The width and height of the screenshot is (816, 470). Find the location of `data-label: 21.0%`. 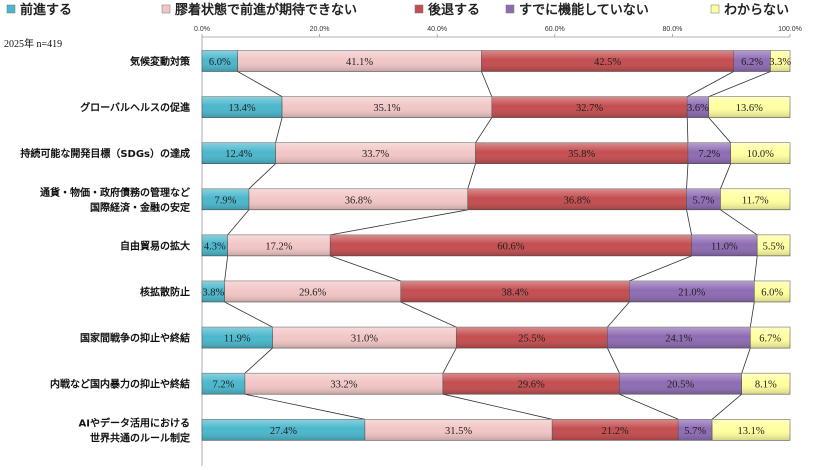

data-label: 21.0% is located at coordinates (691, 293).